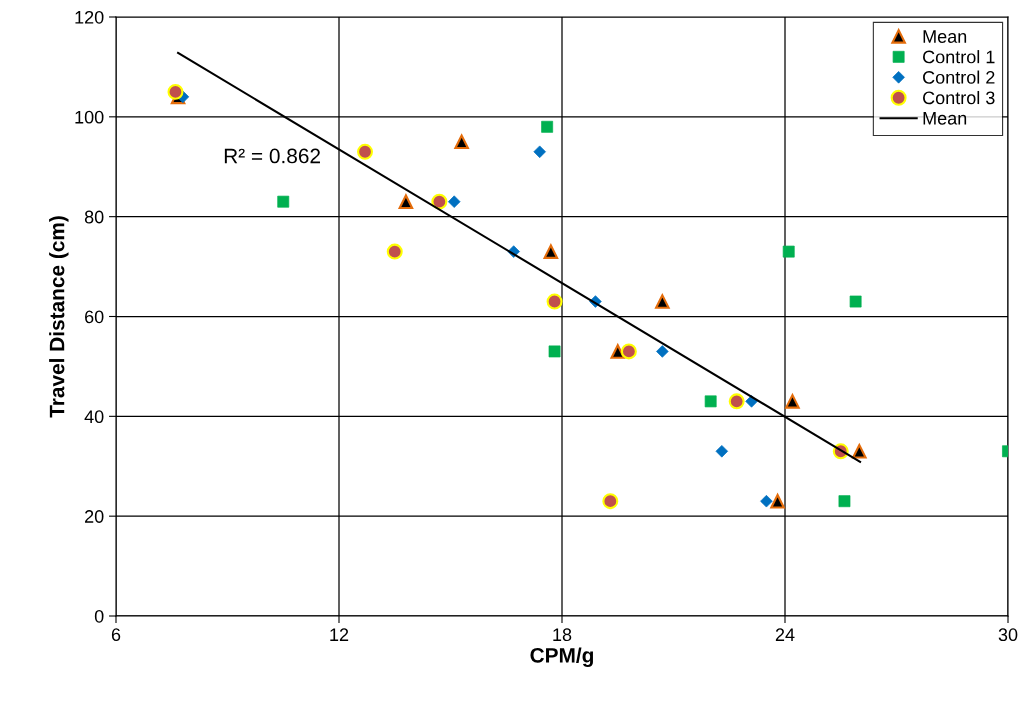 The image size is (1029, 704). Describe the element at coordinates (94, 217) in the screenshot. I see `y-tick-label: 80` at that location.